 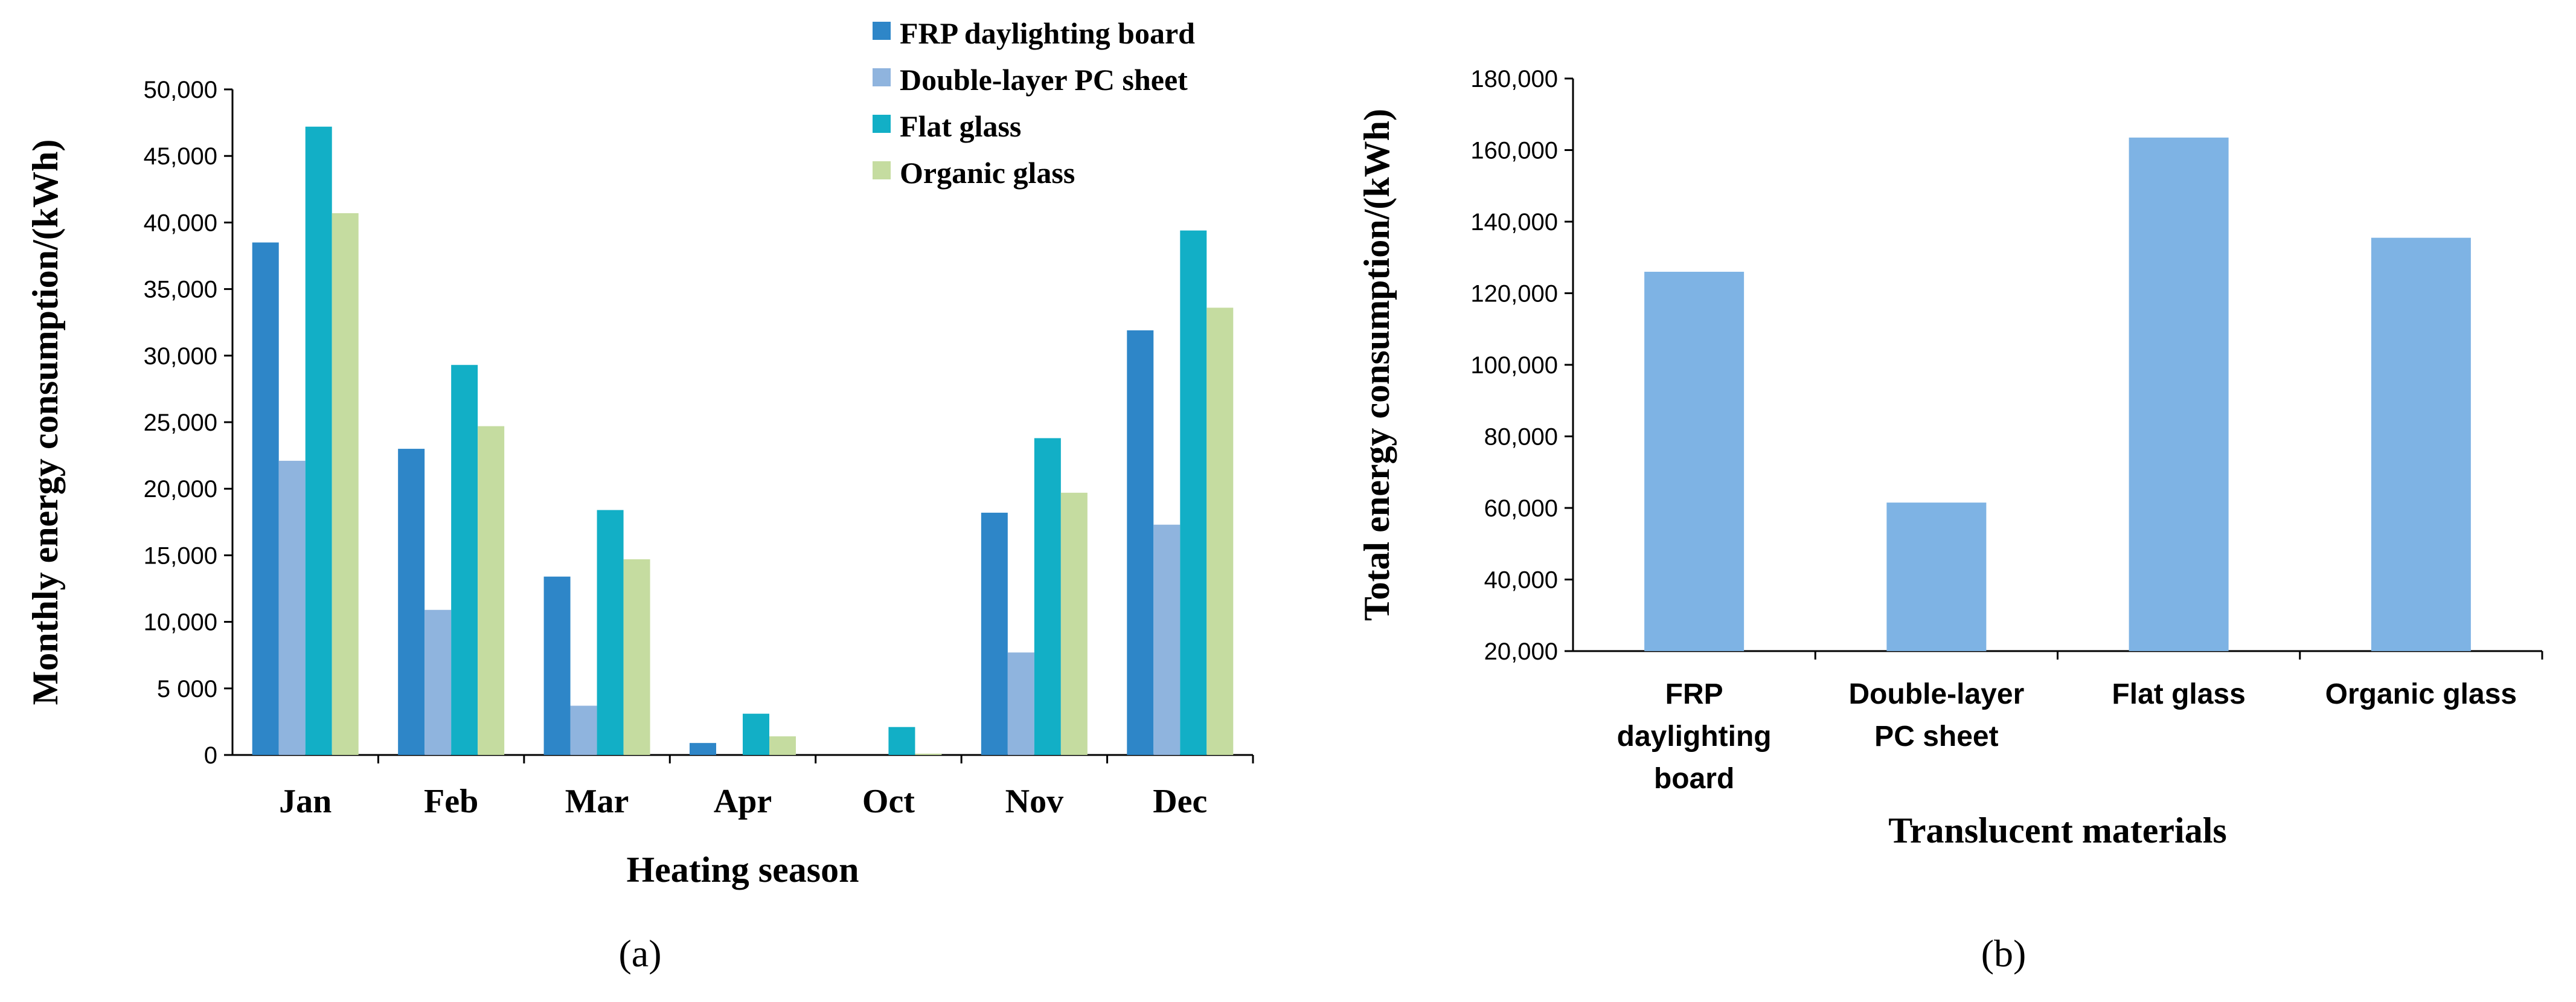 What do you see at coordinates (1377, 365) in the screenshot?
I see `y-axis-title-b: Total energy consumption/(kWh)` at bounding box center [1377, 365].